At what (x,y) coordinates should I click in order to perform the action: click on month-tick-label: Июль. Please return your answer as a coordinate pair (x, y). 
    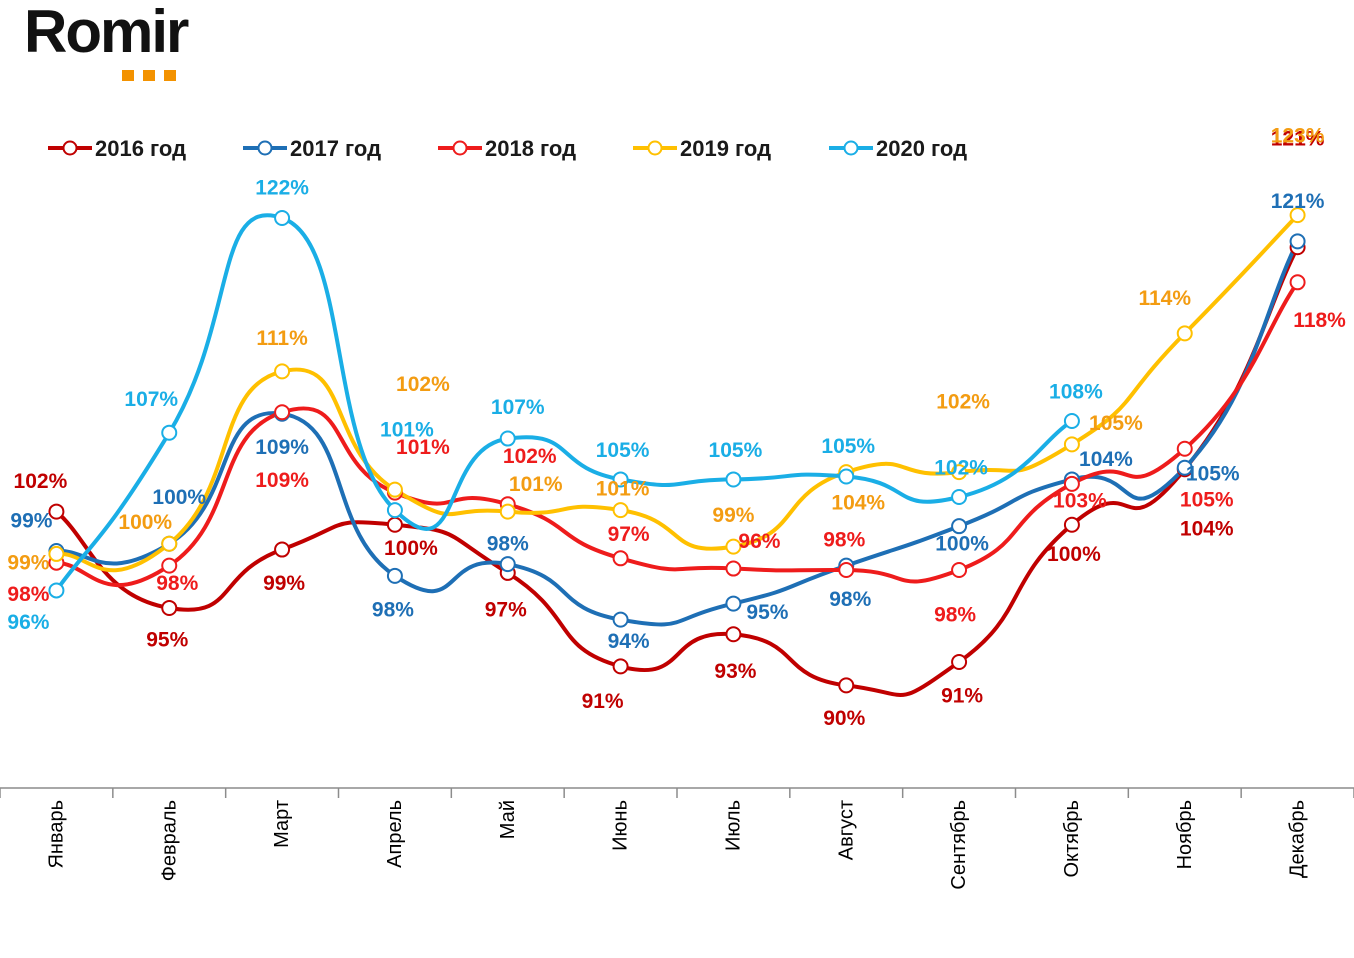
    Looking at the image, I should click on (733, 825).